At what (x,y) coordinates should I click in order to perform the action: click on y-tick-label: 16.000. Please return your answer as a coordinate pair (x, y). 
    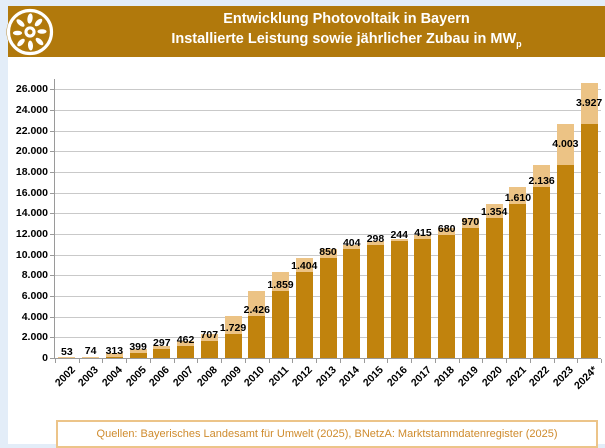
    Looking at the image, I should click on (31, 192).